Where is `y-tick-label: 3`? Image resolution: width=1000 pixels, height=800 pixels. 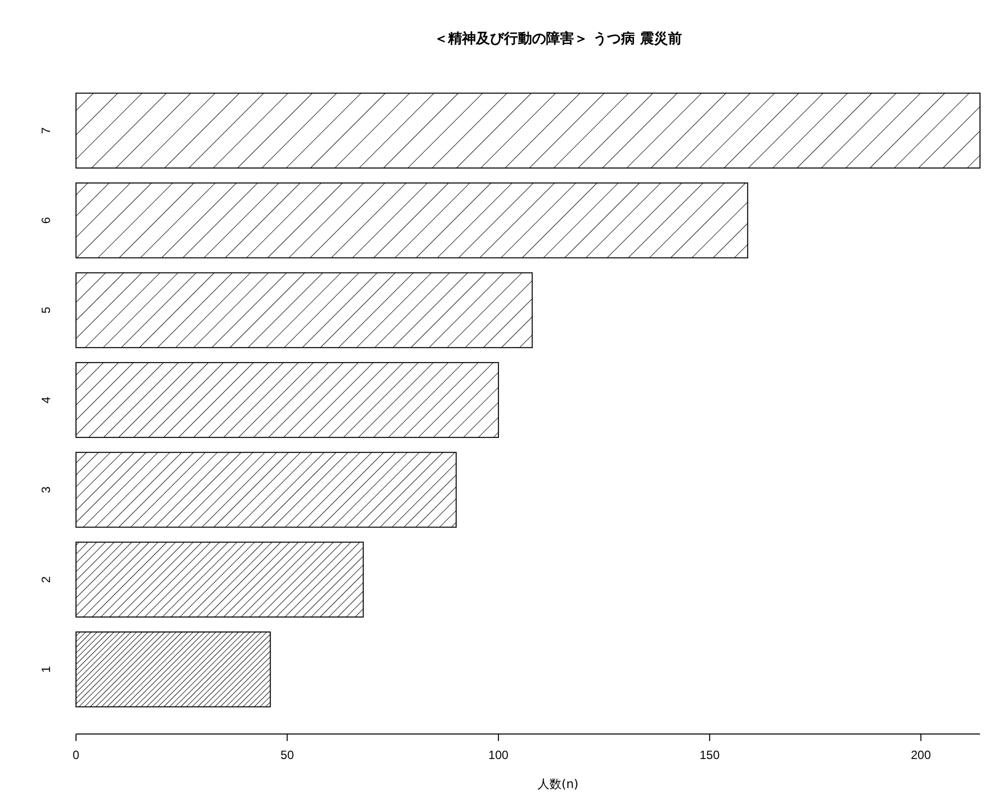
y-tick-label: 3 is located at coordinates (46, 490).